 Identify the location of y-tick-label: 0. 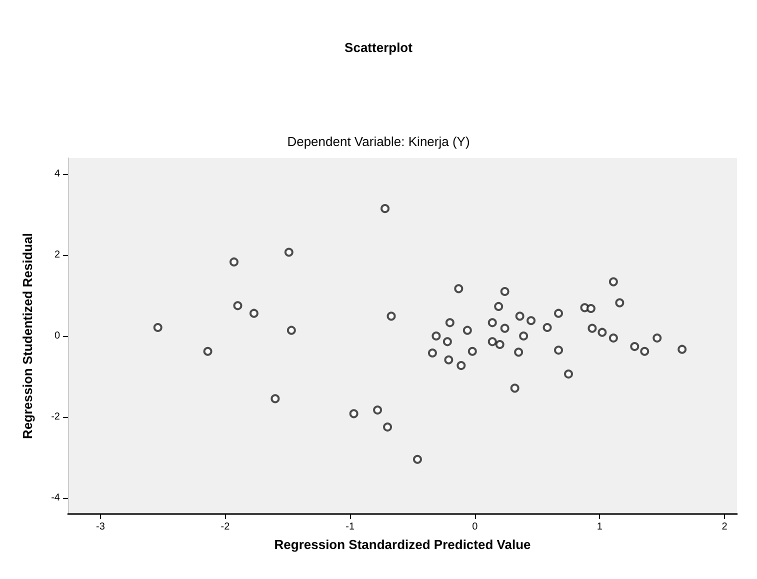
(57, 336).